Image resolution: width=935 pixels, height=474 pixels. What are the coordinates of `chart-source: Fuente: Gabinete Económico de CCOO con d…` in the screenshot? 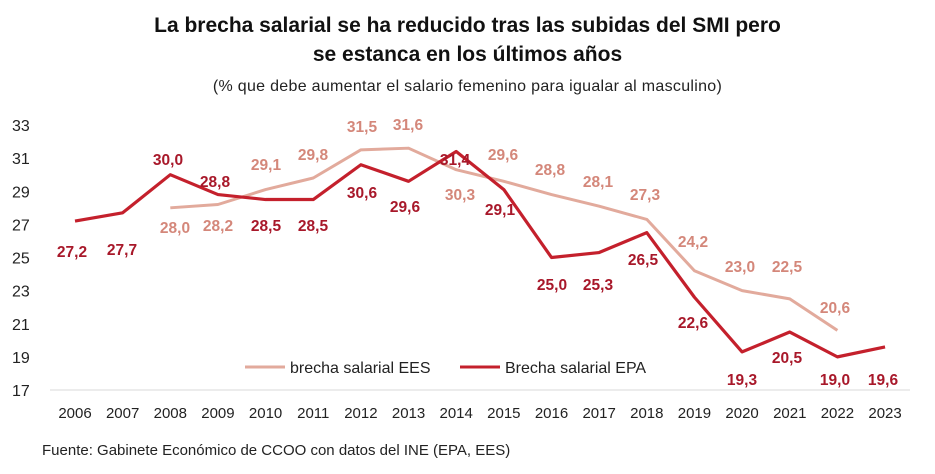 It's located at (276, 450).